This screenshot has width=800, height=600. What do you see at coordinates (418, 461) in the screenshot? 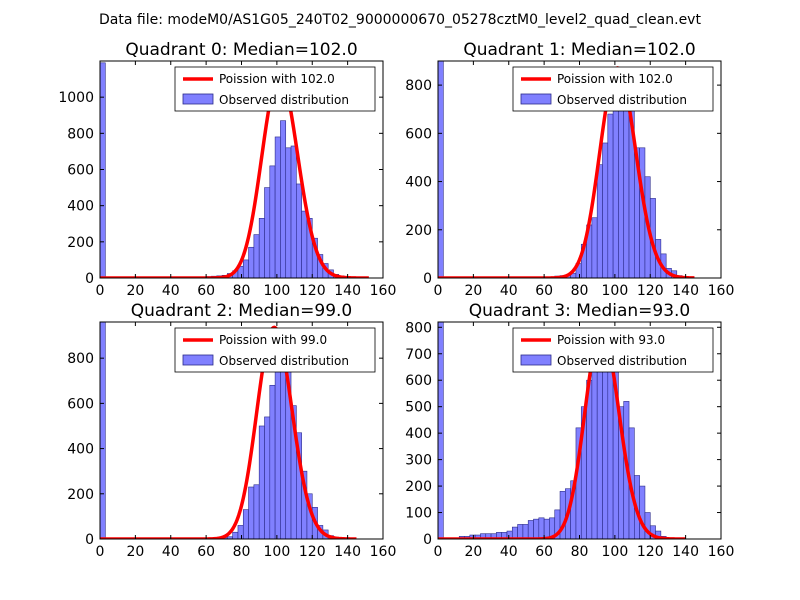
I see `y-tick-label: 300` at bounding box center [418, 461].